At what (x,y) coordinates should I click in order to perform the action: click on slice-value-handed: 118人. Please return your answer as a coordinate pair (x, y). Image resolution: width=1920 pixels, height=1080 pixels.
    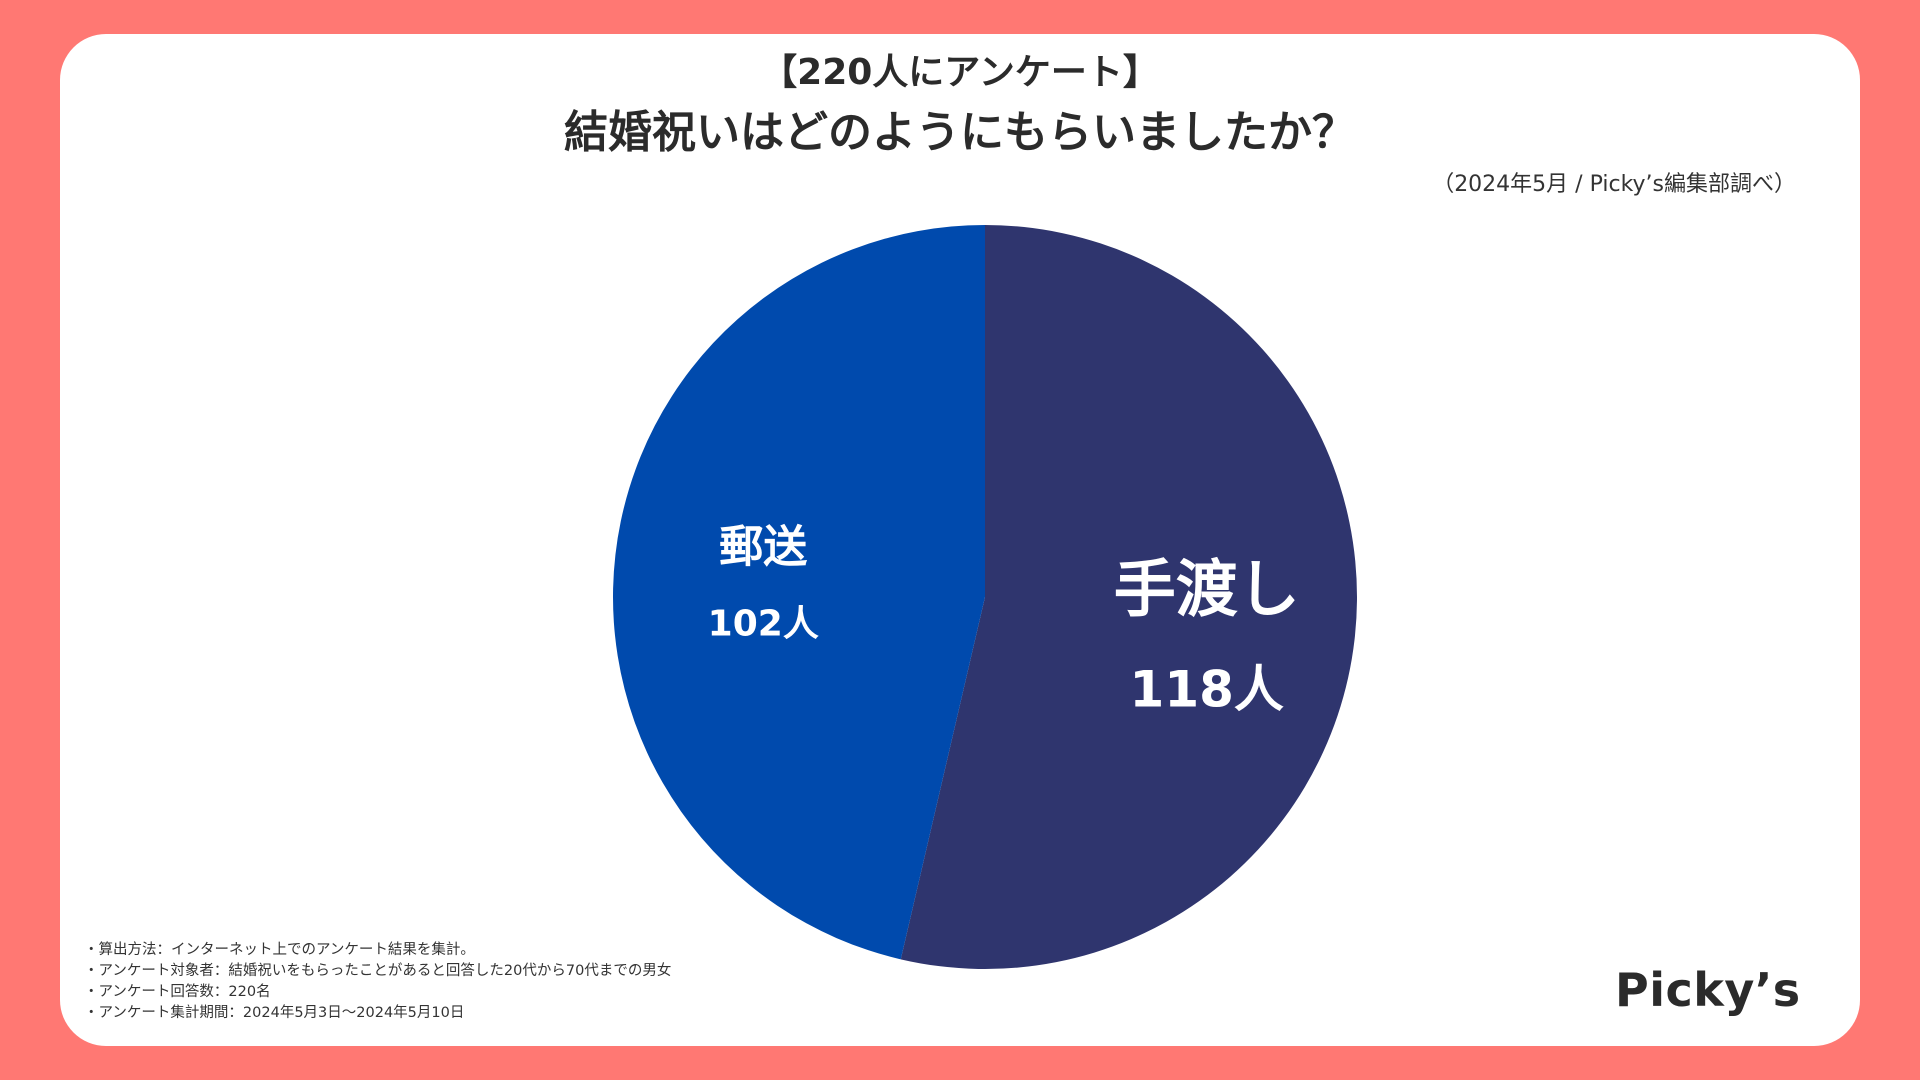
    Looking at the image, I should click on (1207, 689).